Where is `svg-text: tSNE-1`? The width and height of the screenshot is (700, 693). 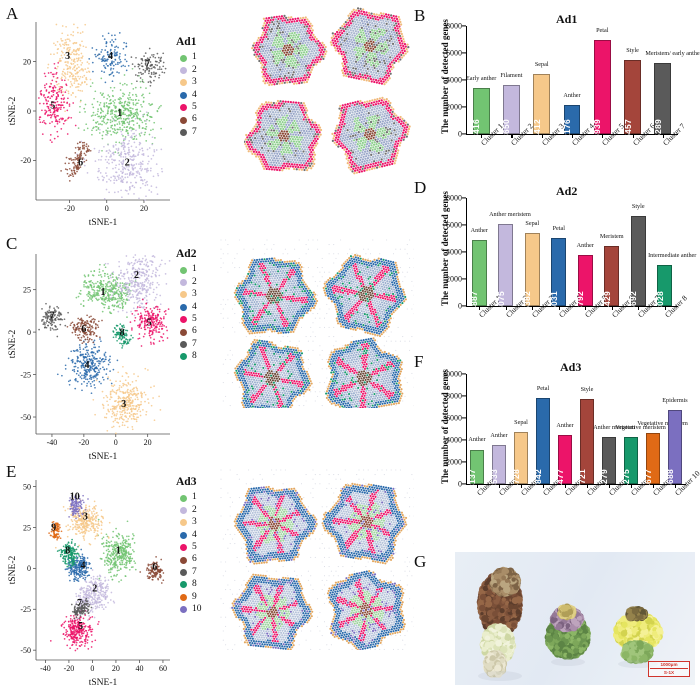
svg-text: tSNE-1 is located at coordinates (103, 222).